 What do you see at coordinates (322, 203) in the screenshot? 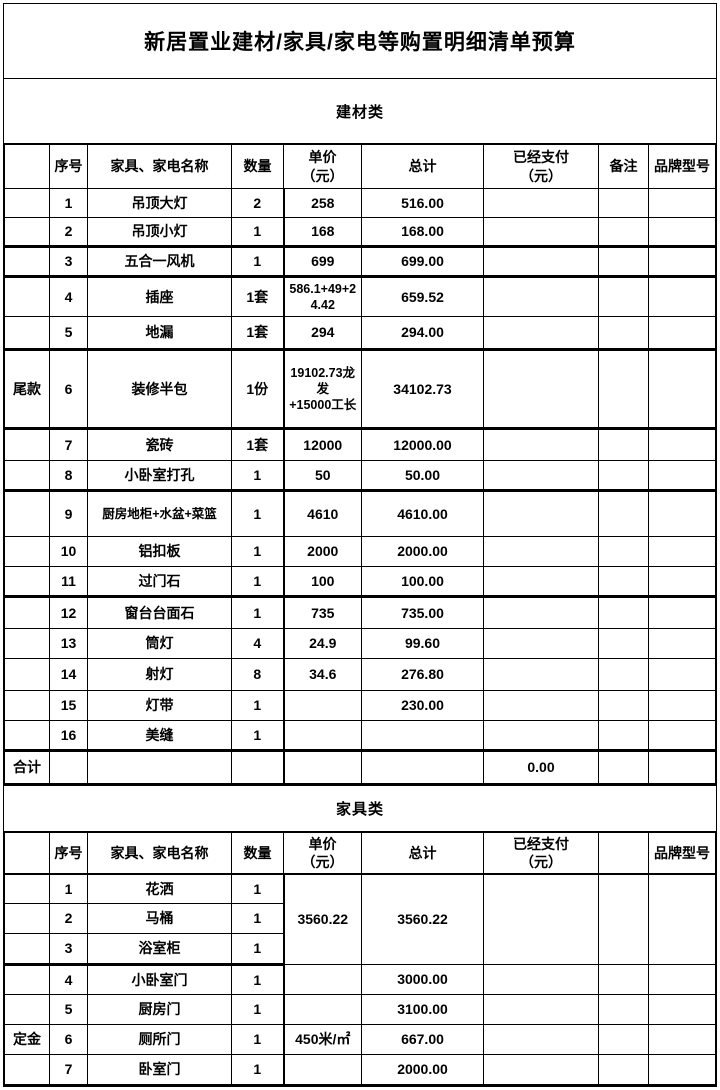
I see `cell-unit-price: 258` at bounding box center [322, 203].